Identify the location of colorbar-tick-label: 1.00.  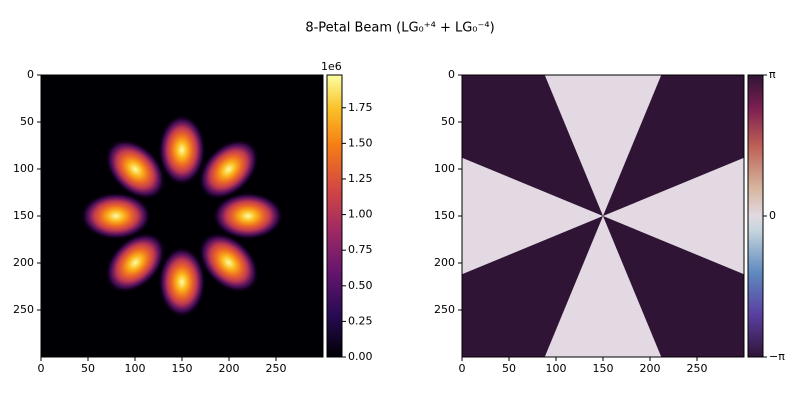
(360, 214).